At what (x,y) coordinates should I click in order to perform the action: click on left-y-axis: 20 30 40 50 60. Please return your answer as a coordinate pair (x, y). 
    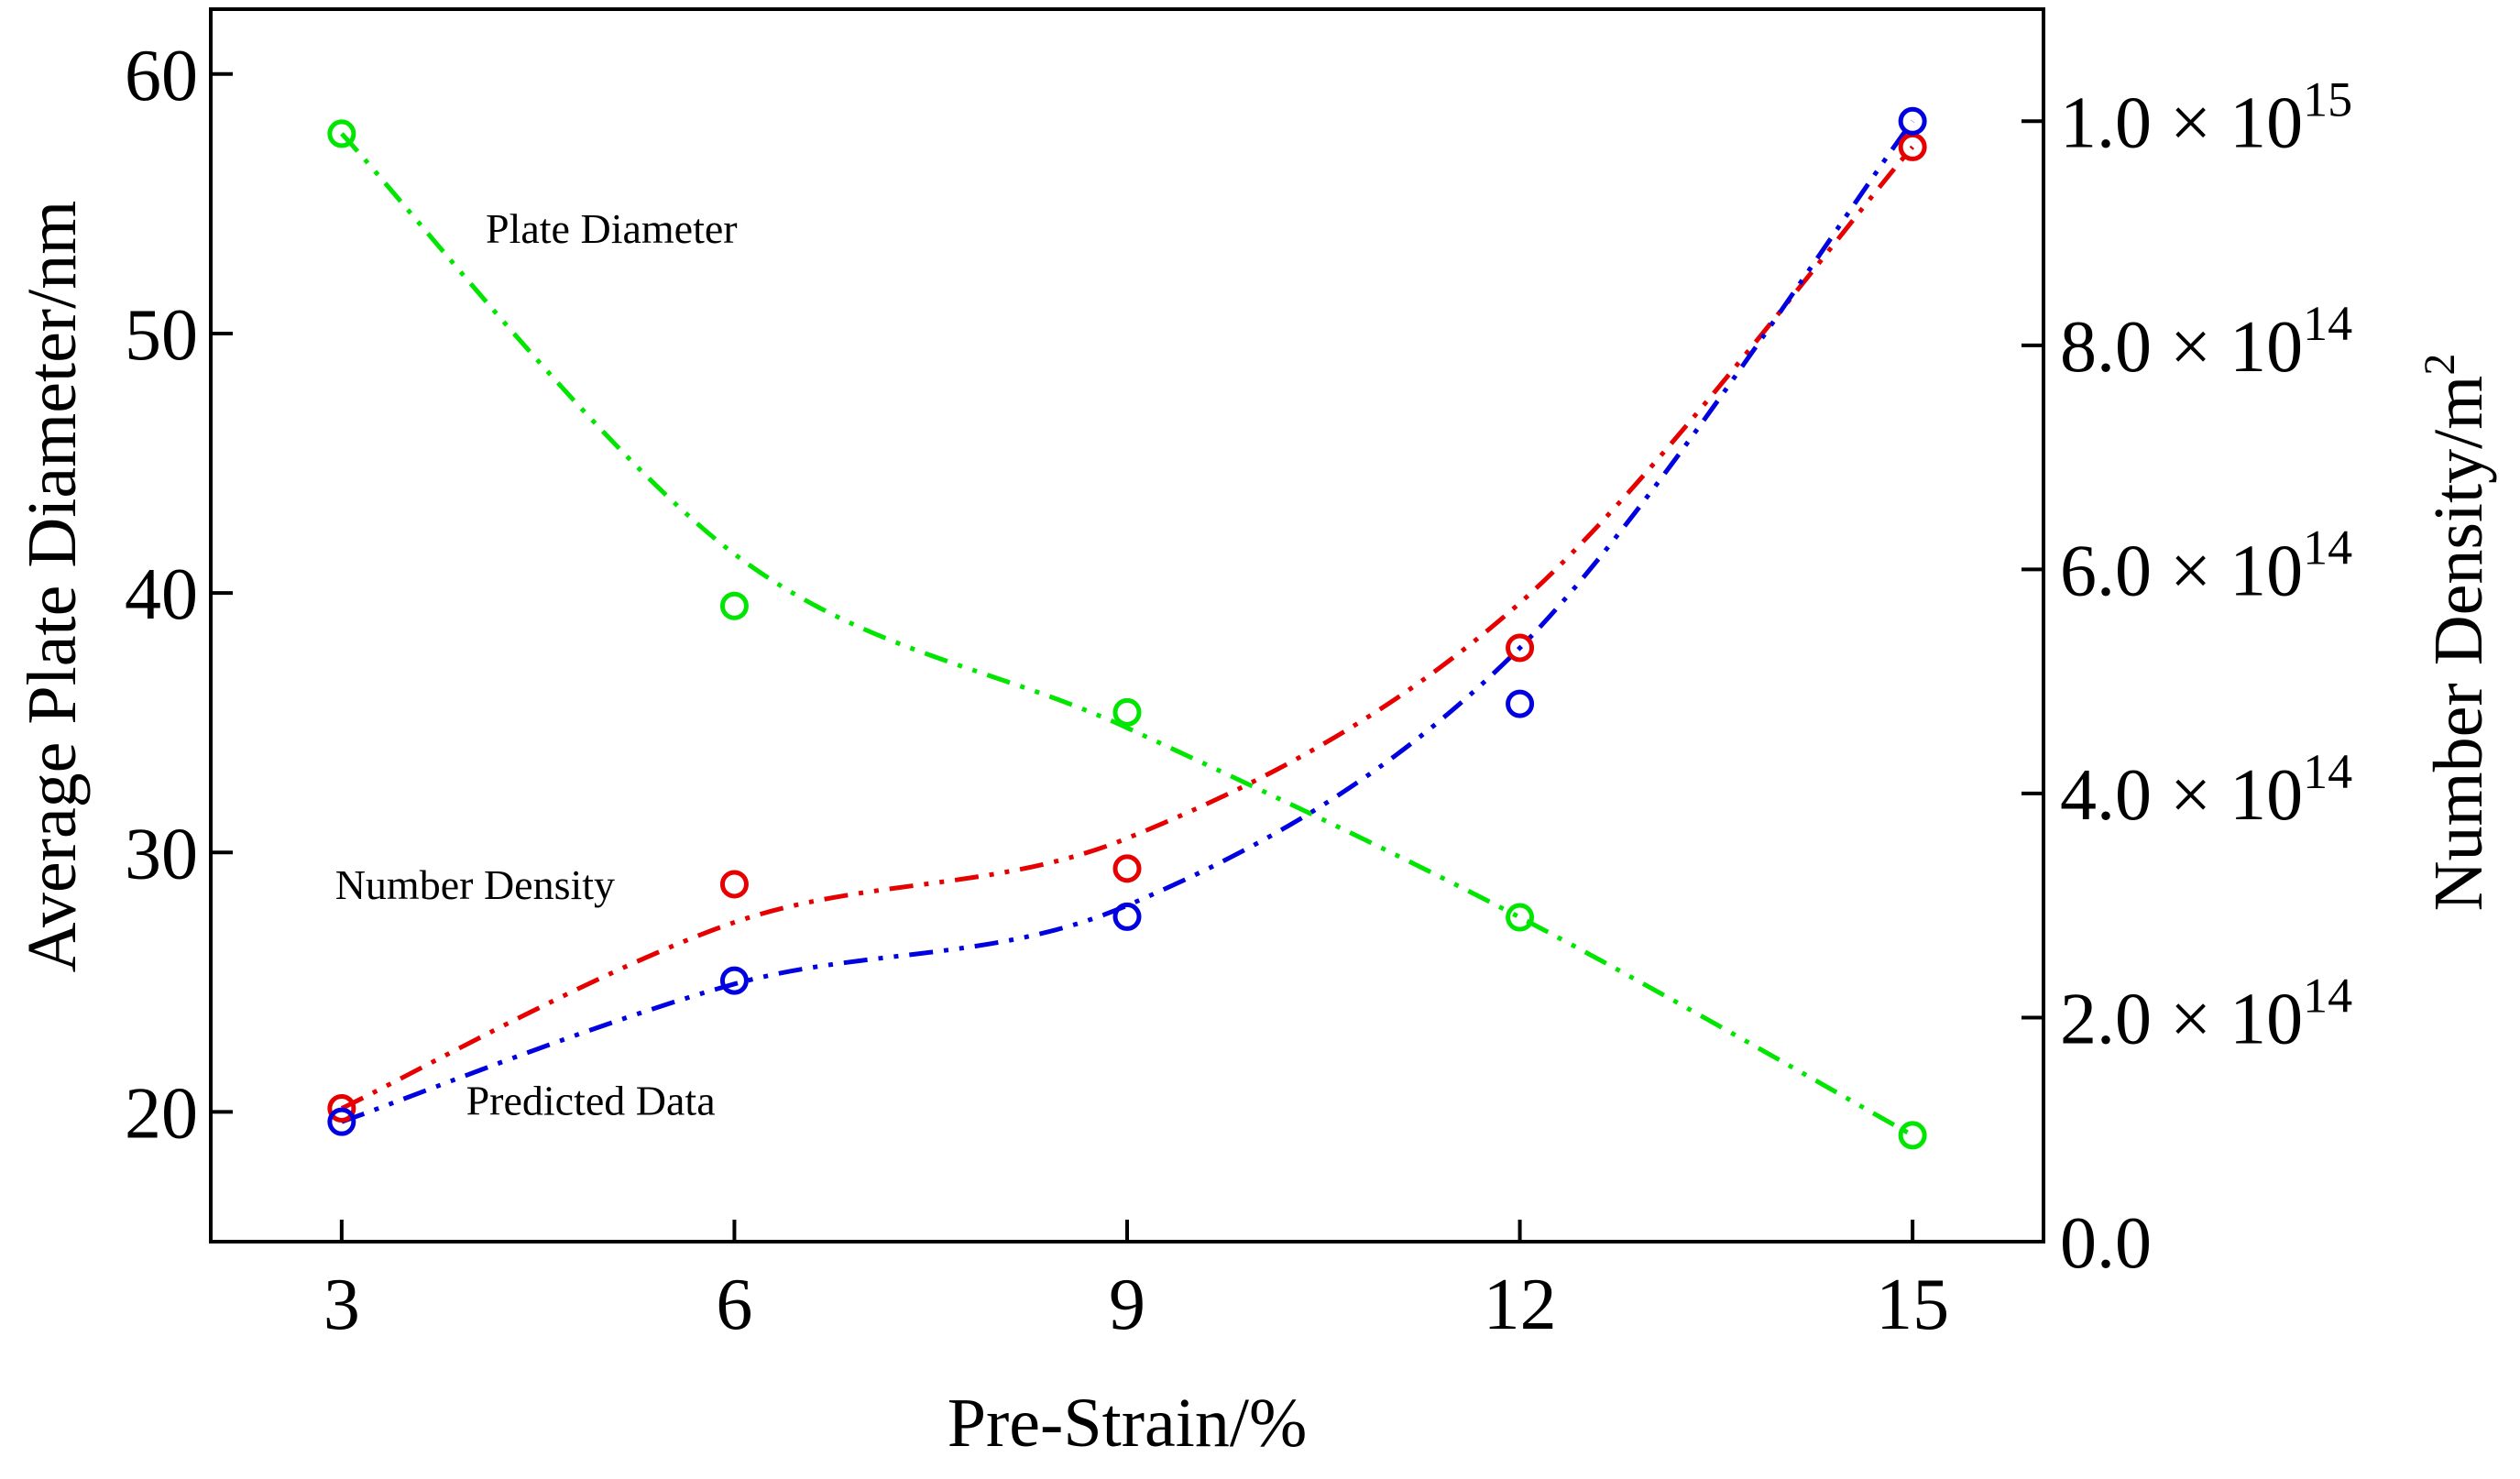
    Looking at the image, I should click on (179, 595).